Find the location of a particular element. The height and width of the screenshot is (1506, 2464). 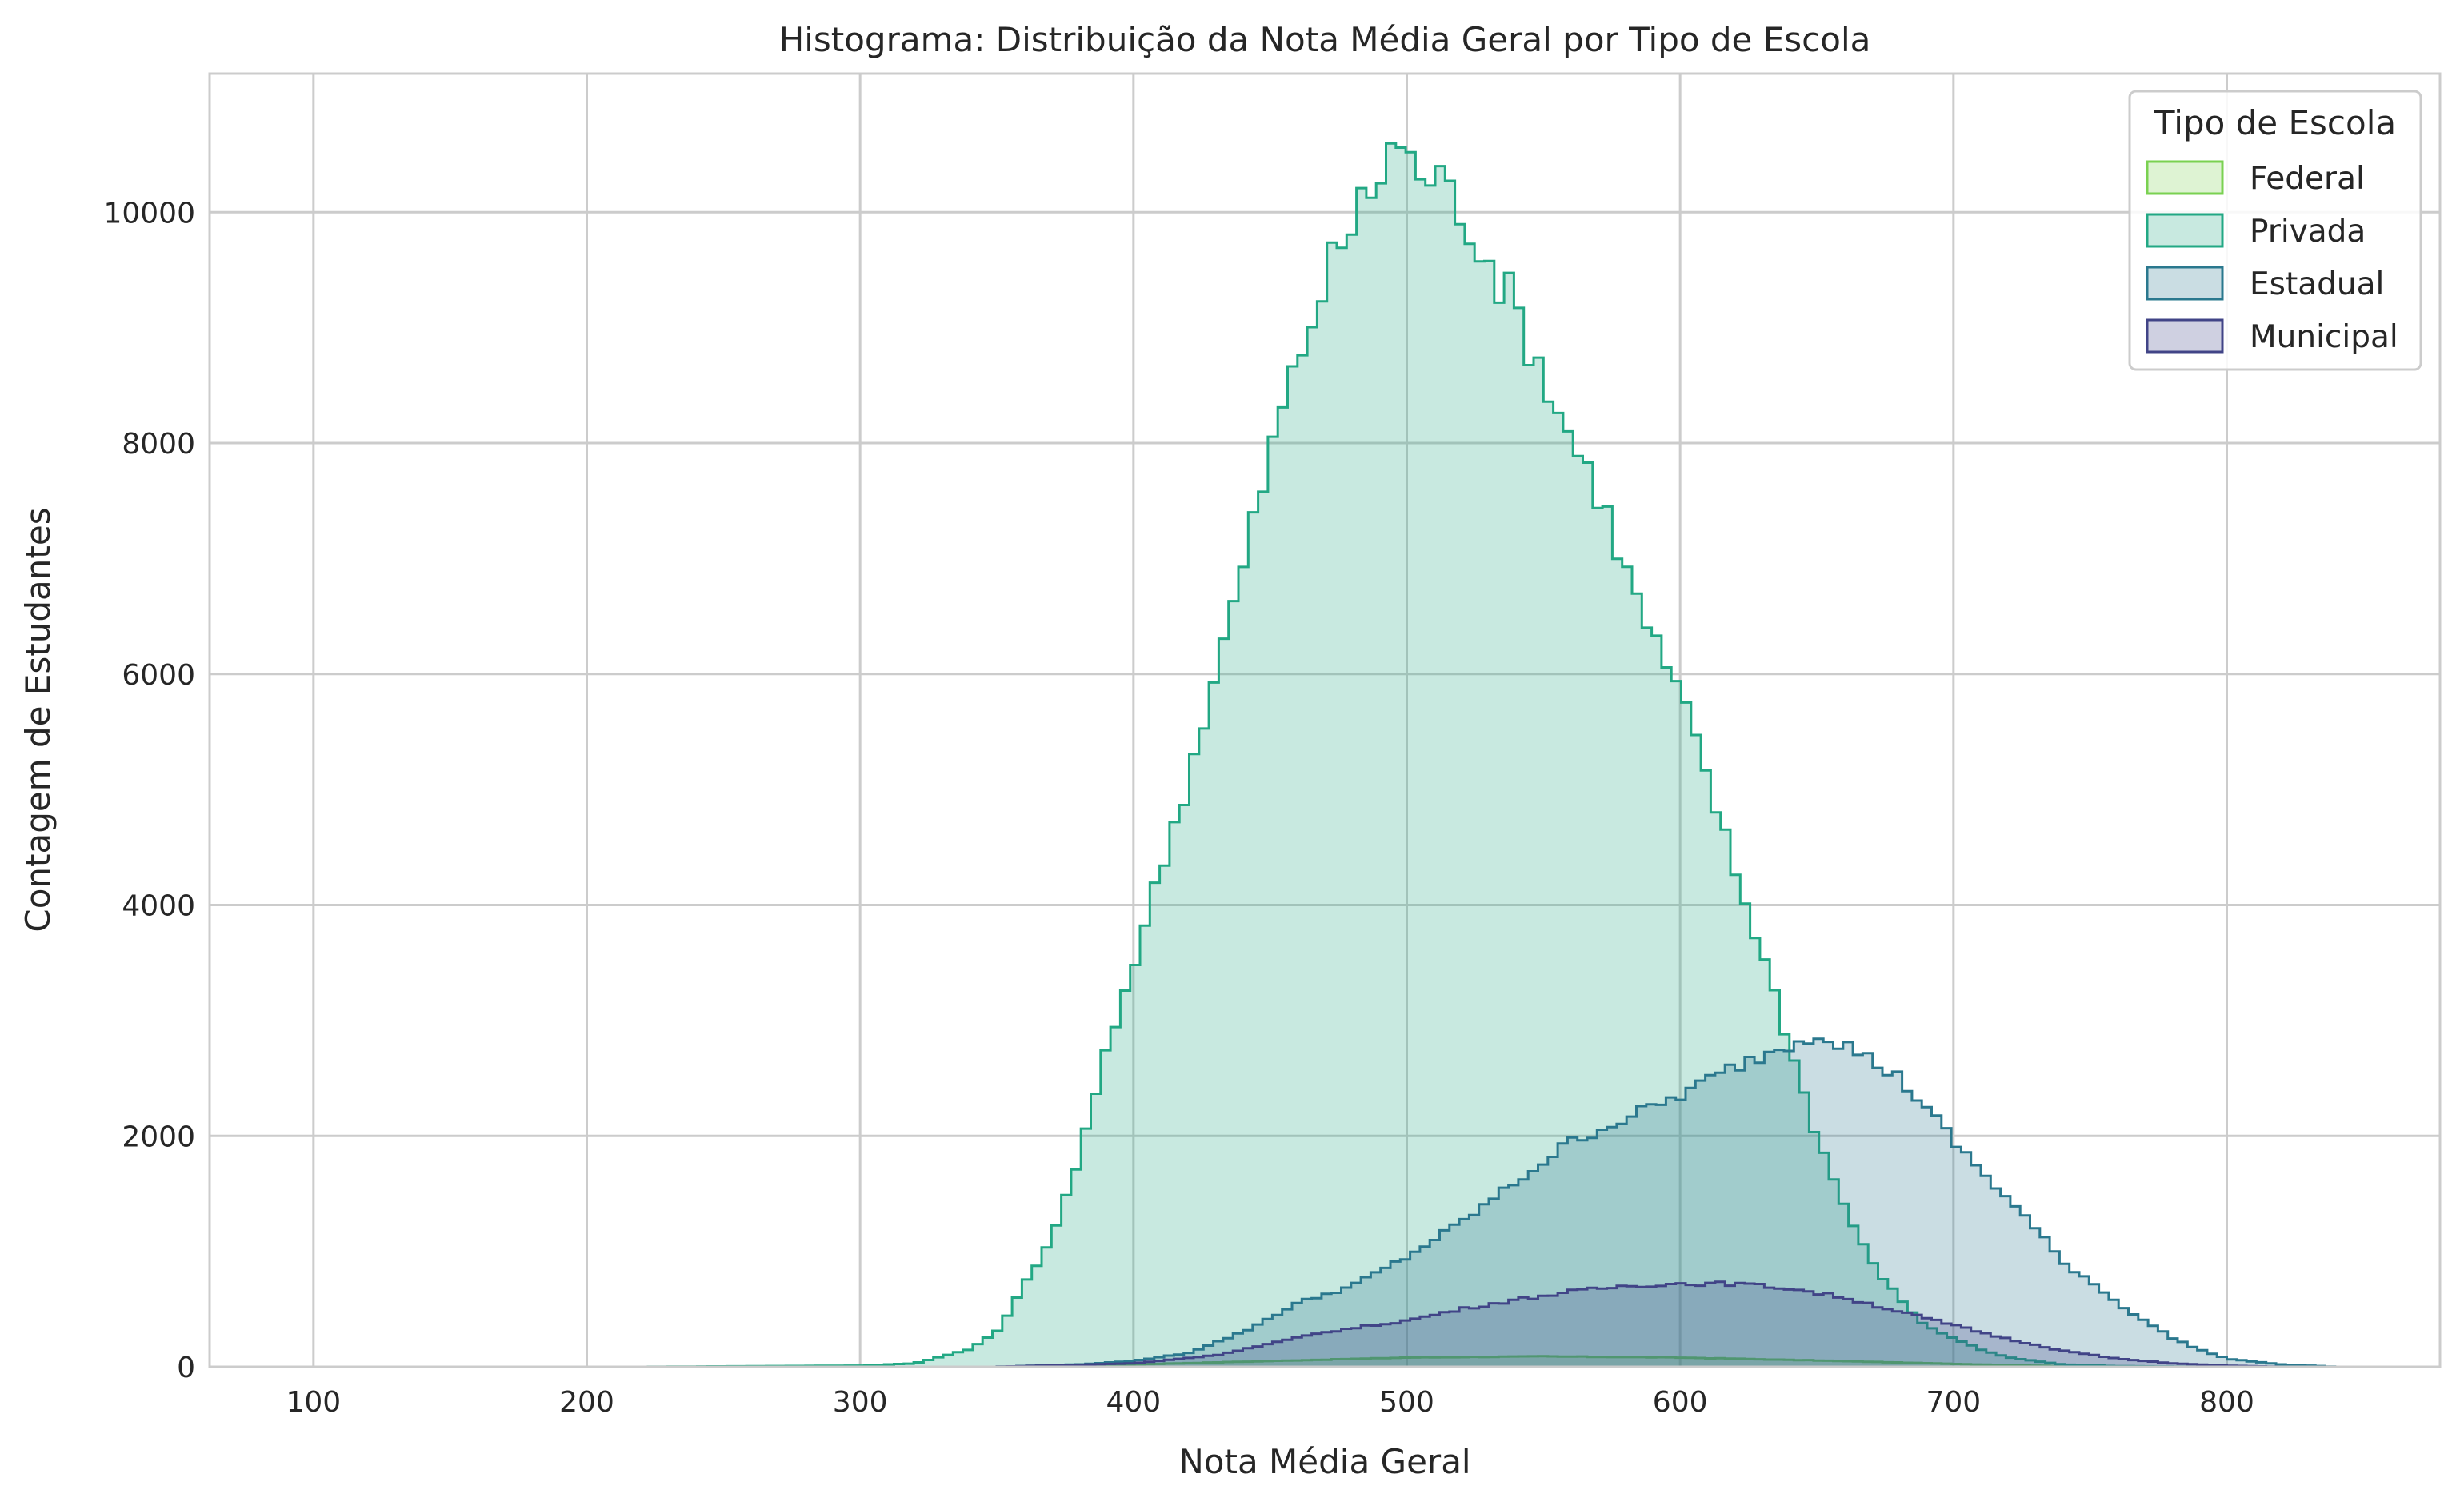

y-tick-label: 10000 is located at coordinates (149, 213).